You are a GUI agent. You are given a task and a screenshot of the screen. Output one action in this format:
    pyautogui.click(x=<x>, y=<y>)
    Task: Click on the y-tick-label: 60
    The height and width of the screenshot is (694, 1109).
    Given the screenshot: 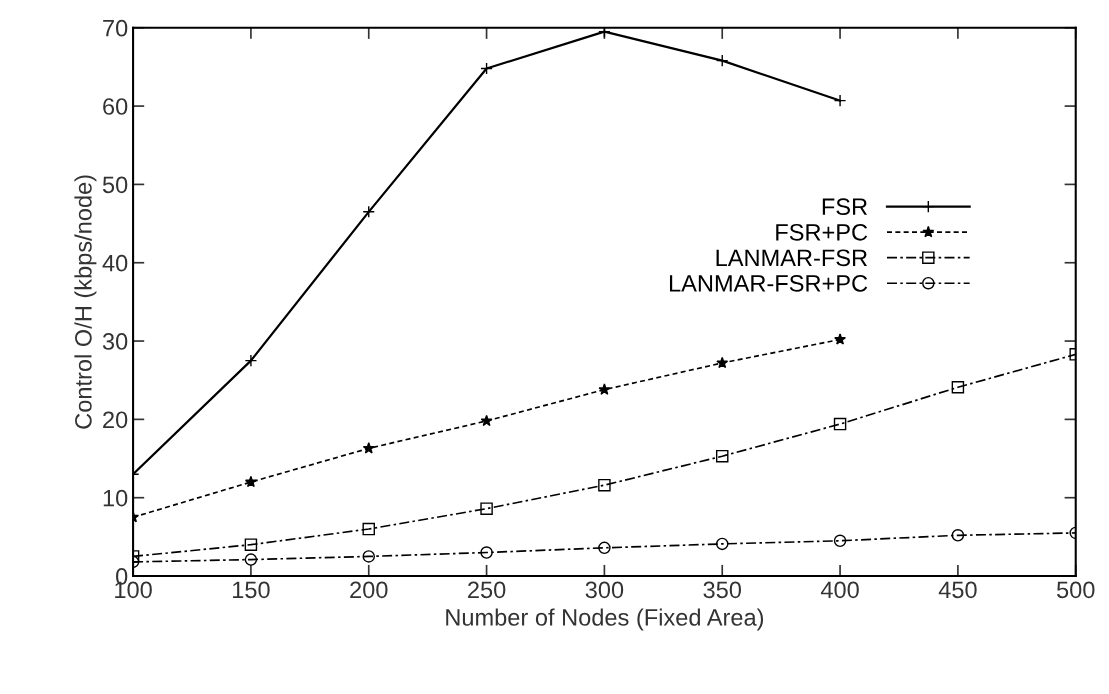 What is the action you would take?
    pyautogui.click(x=115, y=106)
    